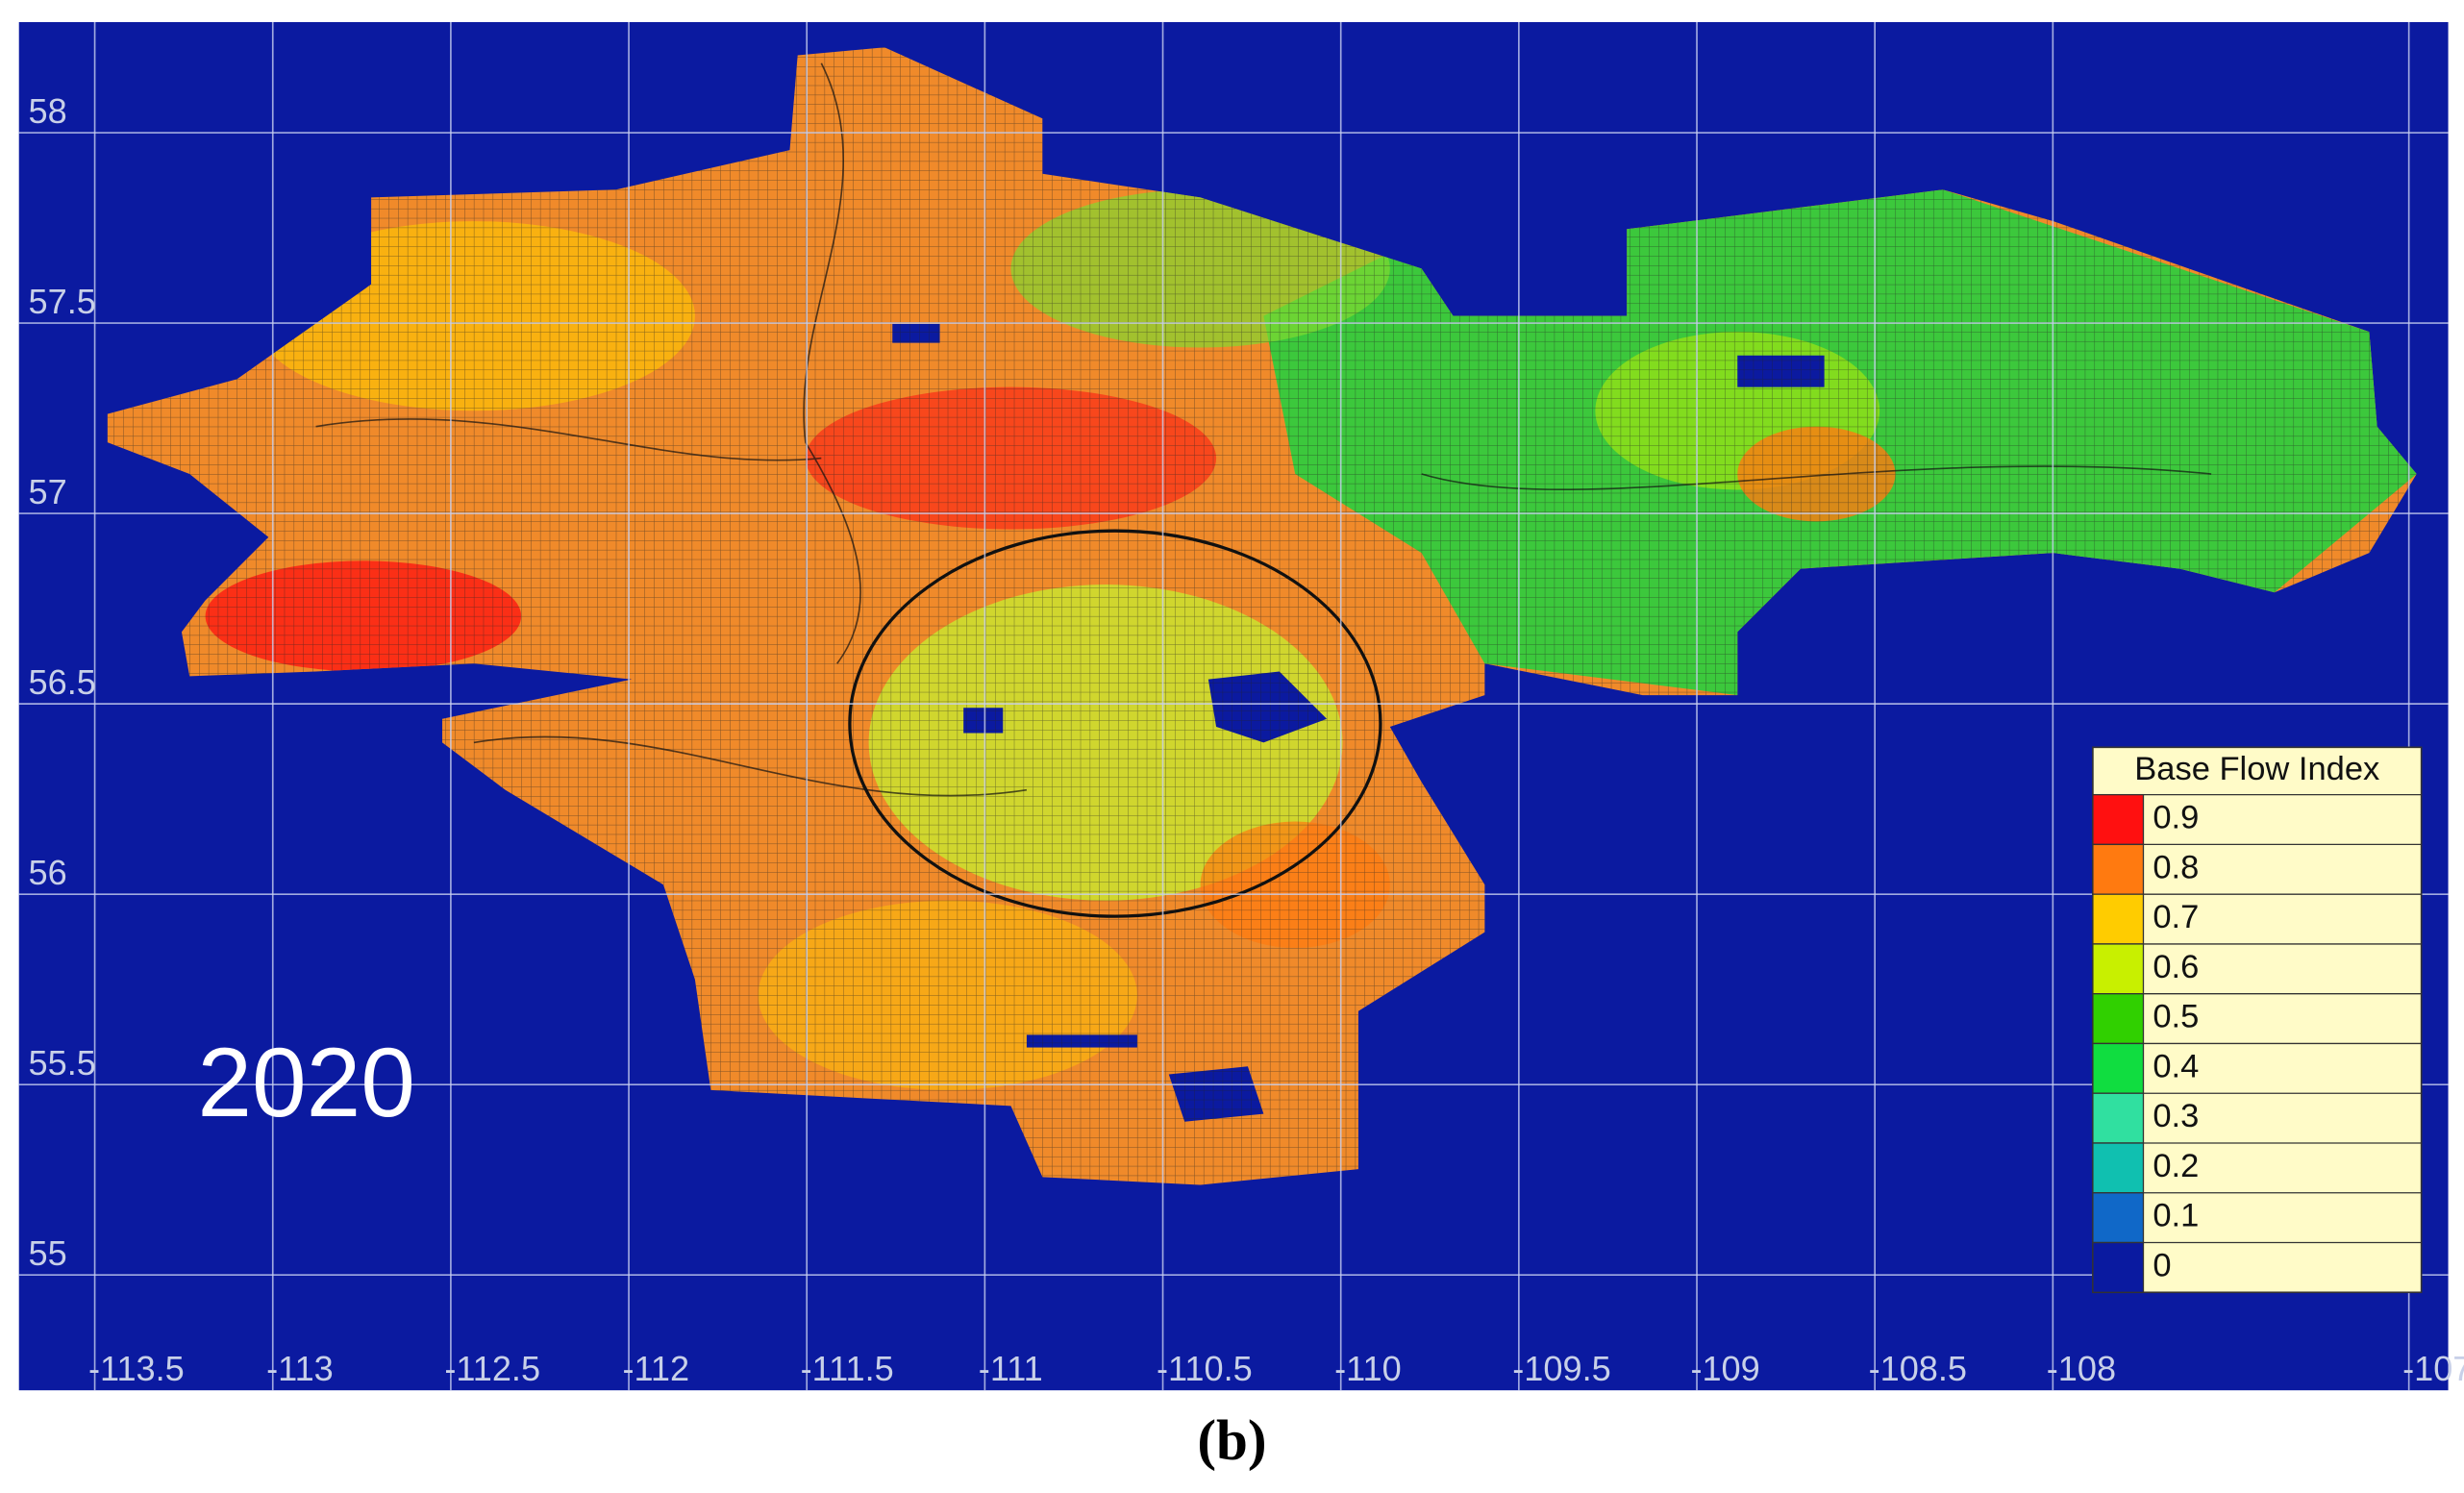  Describe the element at coordinates (1561, 1368) in the screenshot. I see `lon-tick-label: -109.5` at that location.